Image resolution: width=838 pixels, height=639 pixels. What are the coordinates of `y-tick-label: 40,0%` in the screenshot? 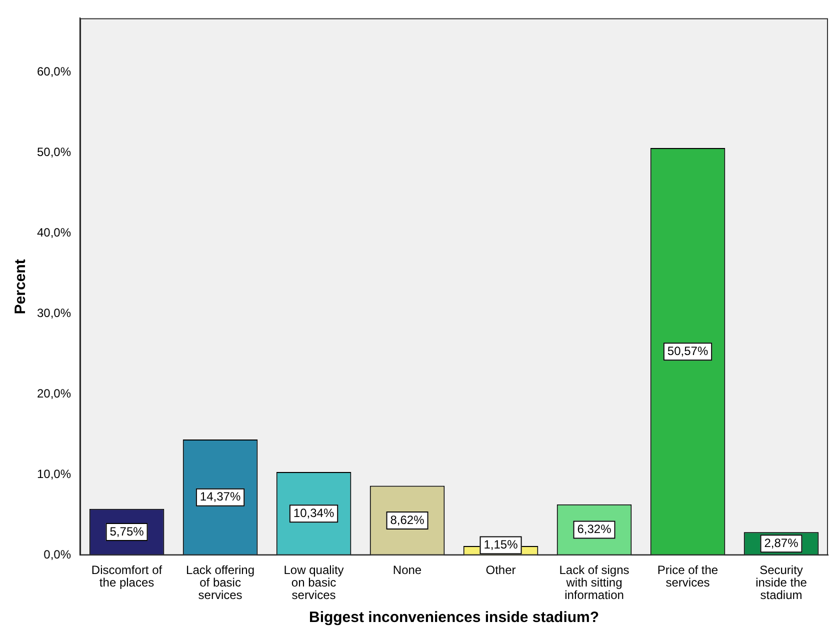 It's located at (54, 232).